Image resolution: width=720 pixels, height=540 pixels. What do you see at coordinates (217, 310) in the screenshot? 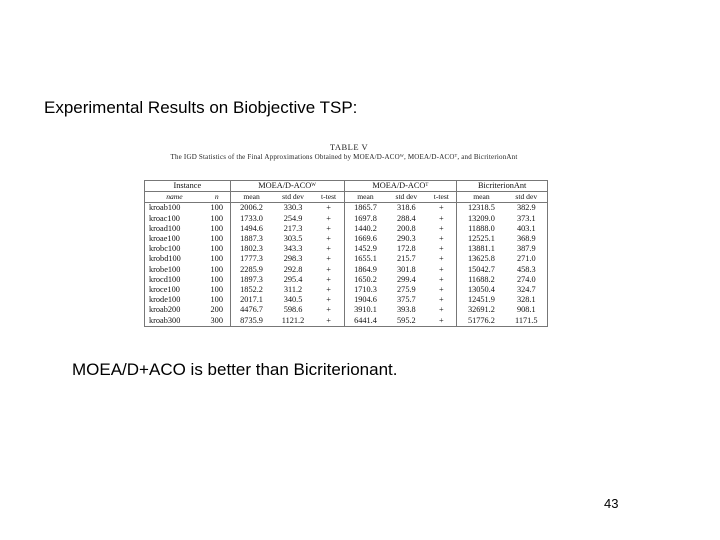
I see `table-cell: 200` at bounding box center [217, 310].